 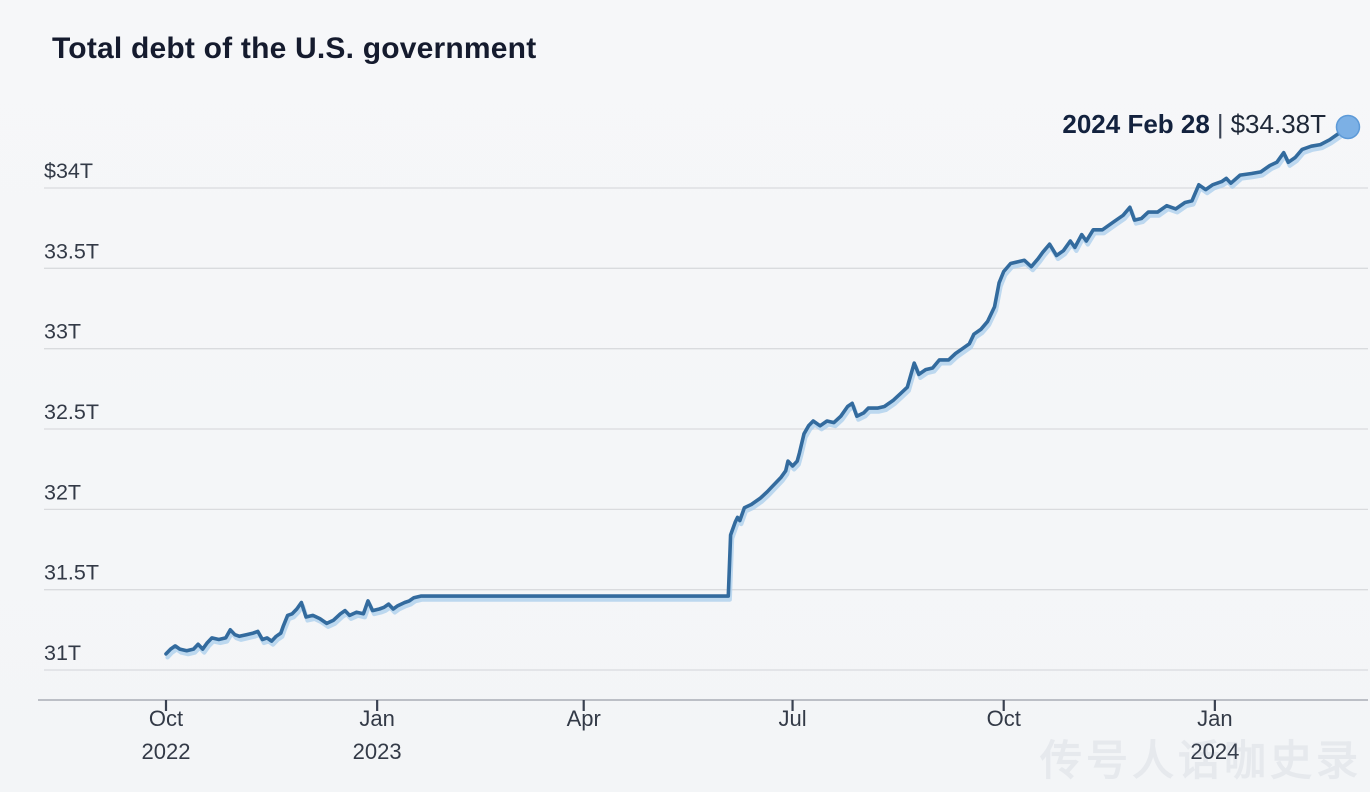 I want to click on y-axis-label: $34T, so click(x=68, y=171).